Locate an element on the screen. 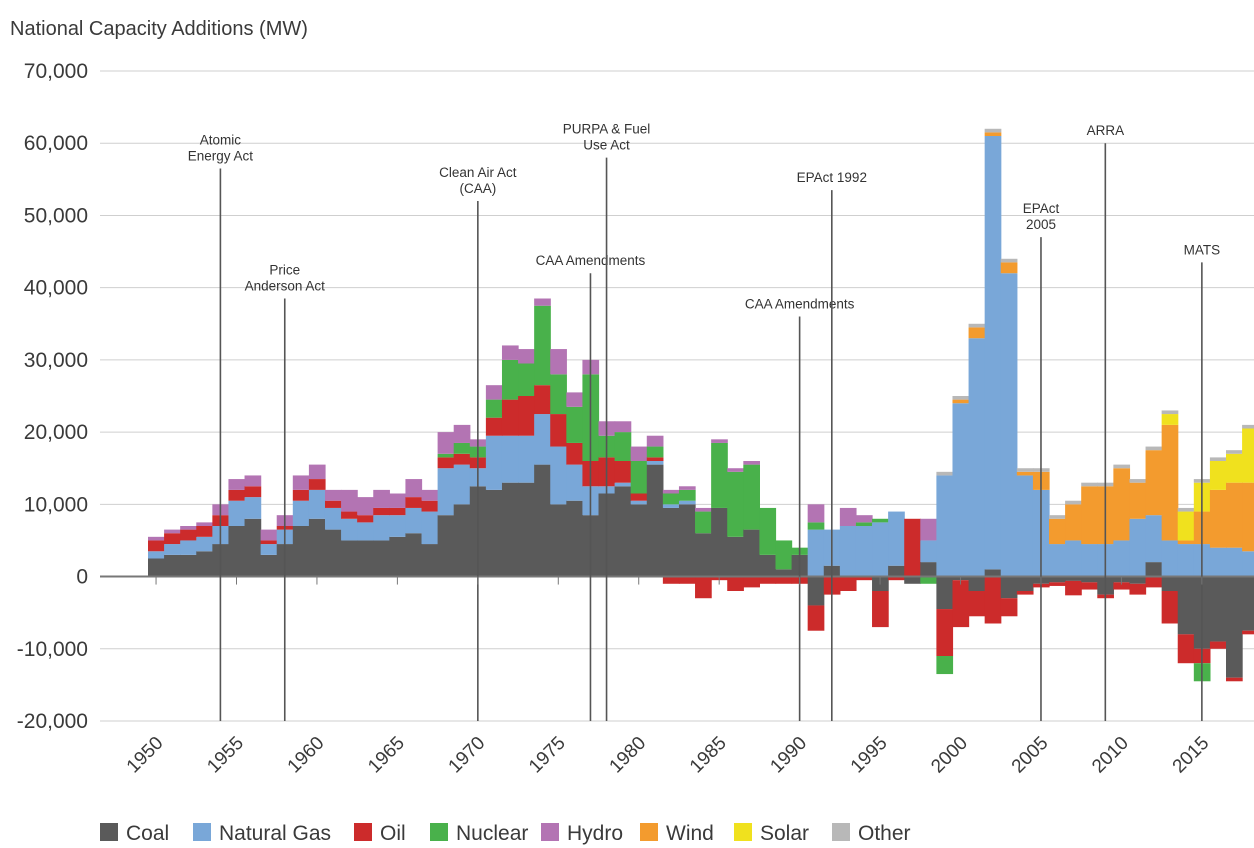  legend-label: Wind is located at coordinates (690, 833).